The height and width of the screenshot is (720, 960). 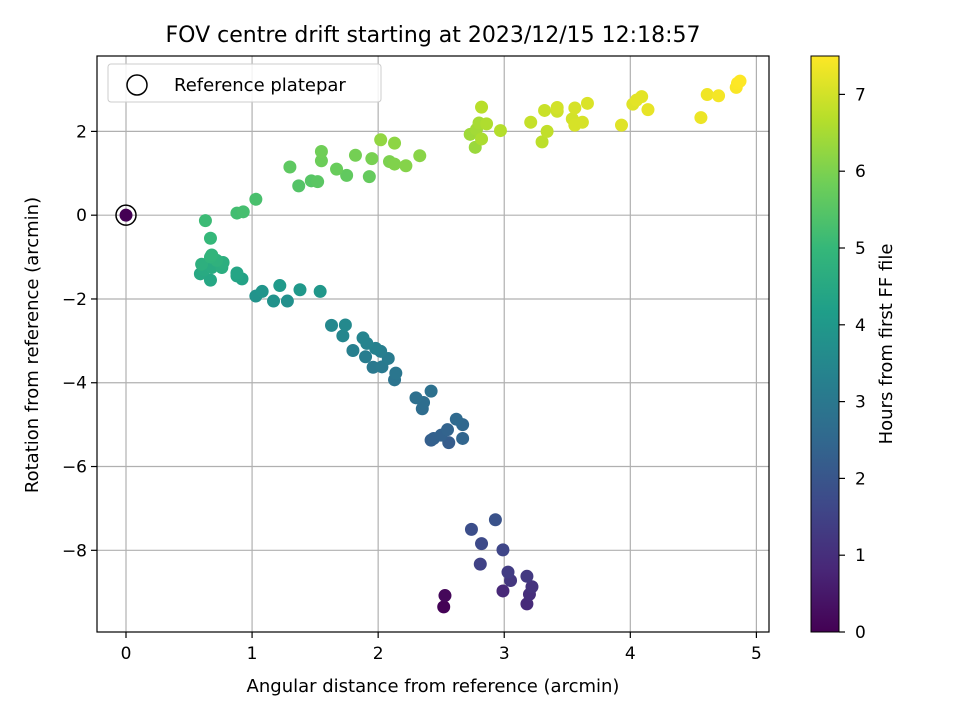 I want to click on x-tick-label: 0, so click(x=126, y=654).